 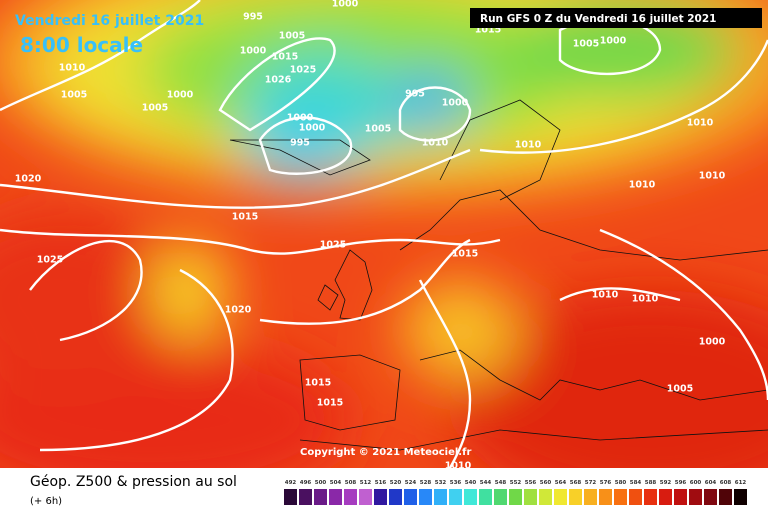 I want to click on legend-label: 552, so click(x=516, y=483).